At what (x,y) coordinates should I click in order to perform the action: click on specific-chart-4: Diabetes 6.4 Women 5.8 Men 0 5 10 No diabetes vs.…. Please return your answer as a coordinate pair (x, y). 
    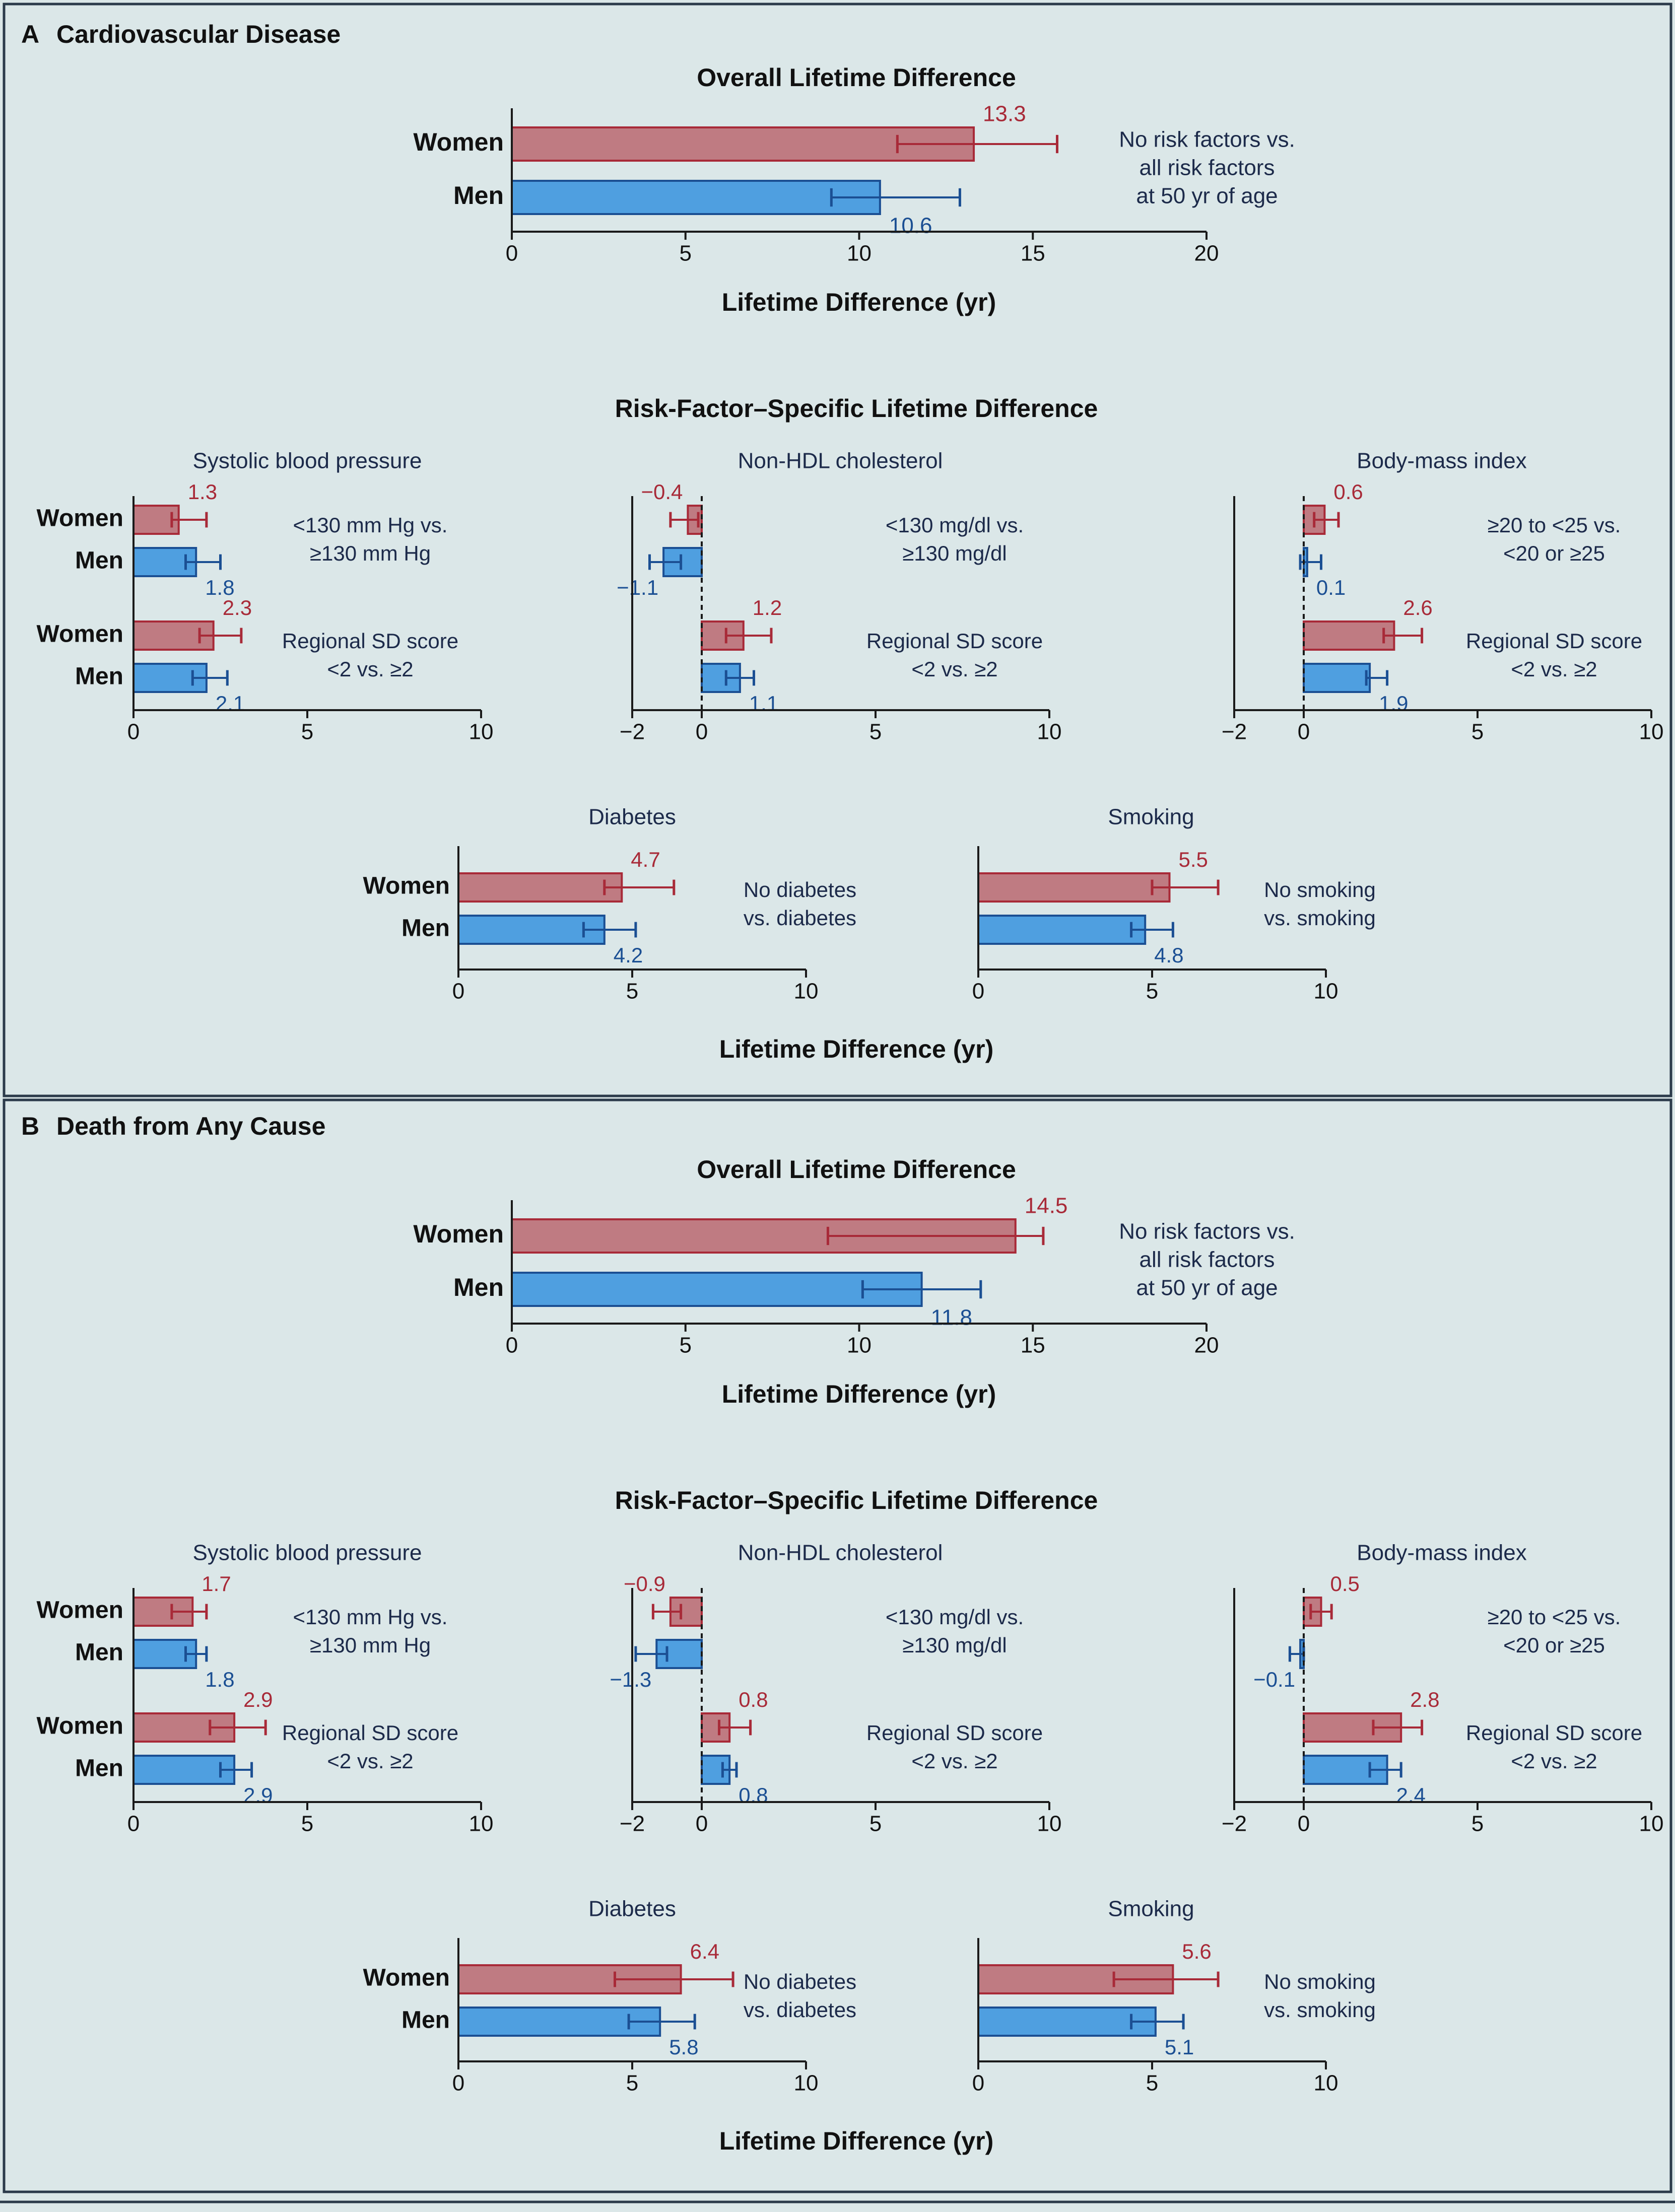
    Looking at the image, I should click on (610, 1996).